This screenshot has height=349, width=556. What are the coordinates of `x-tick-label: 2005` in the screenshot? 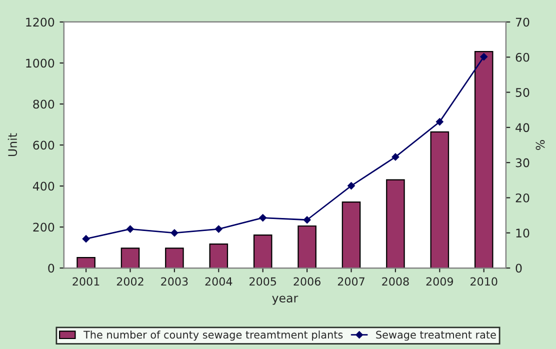 It's located at (263, 281).